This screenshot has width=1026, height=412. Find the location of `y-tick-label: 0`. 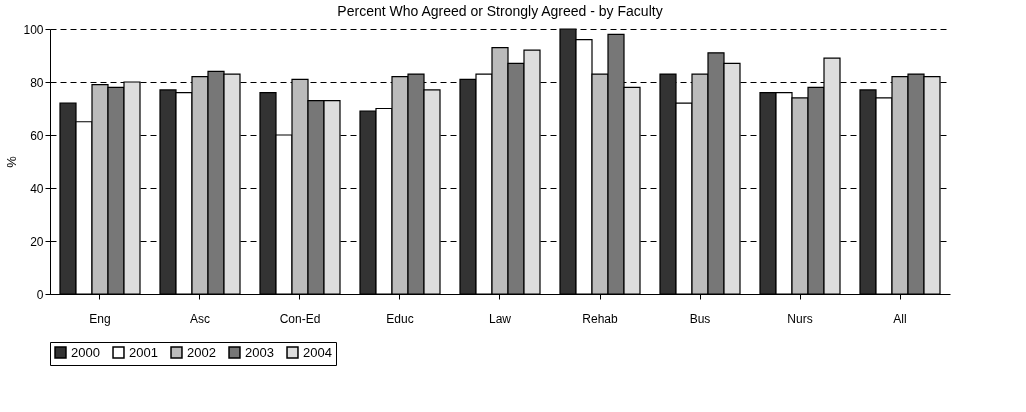

y-tick-label: 0 is located at coordinates (40, 294).